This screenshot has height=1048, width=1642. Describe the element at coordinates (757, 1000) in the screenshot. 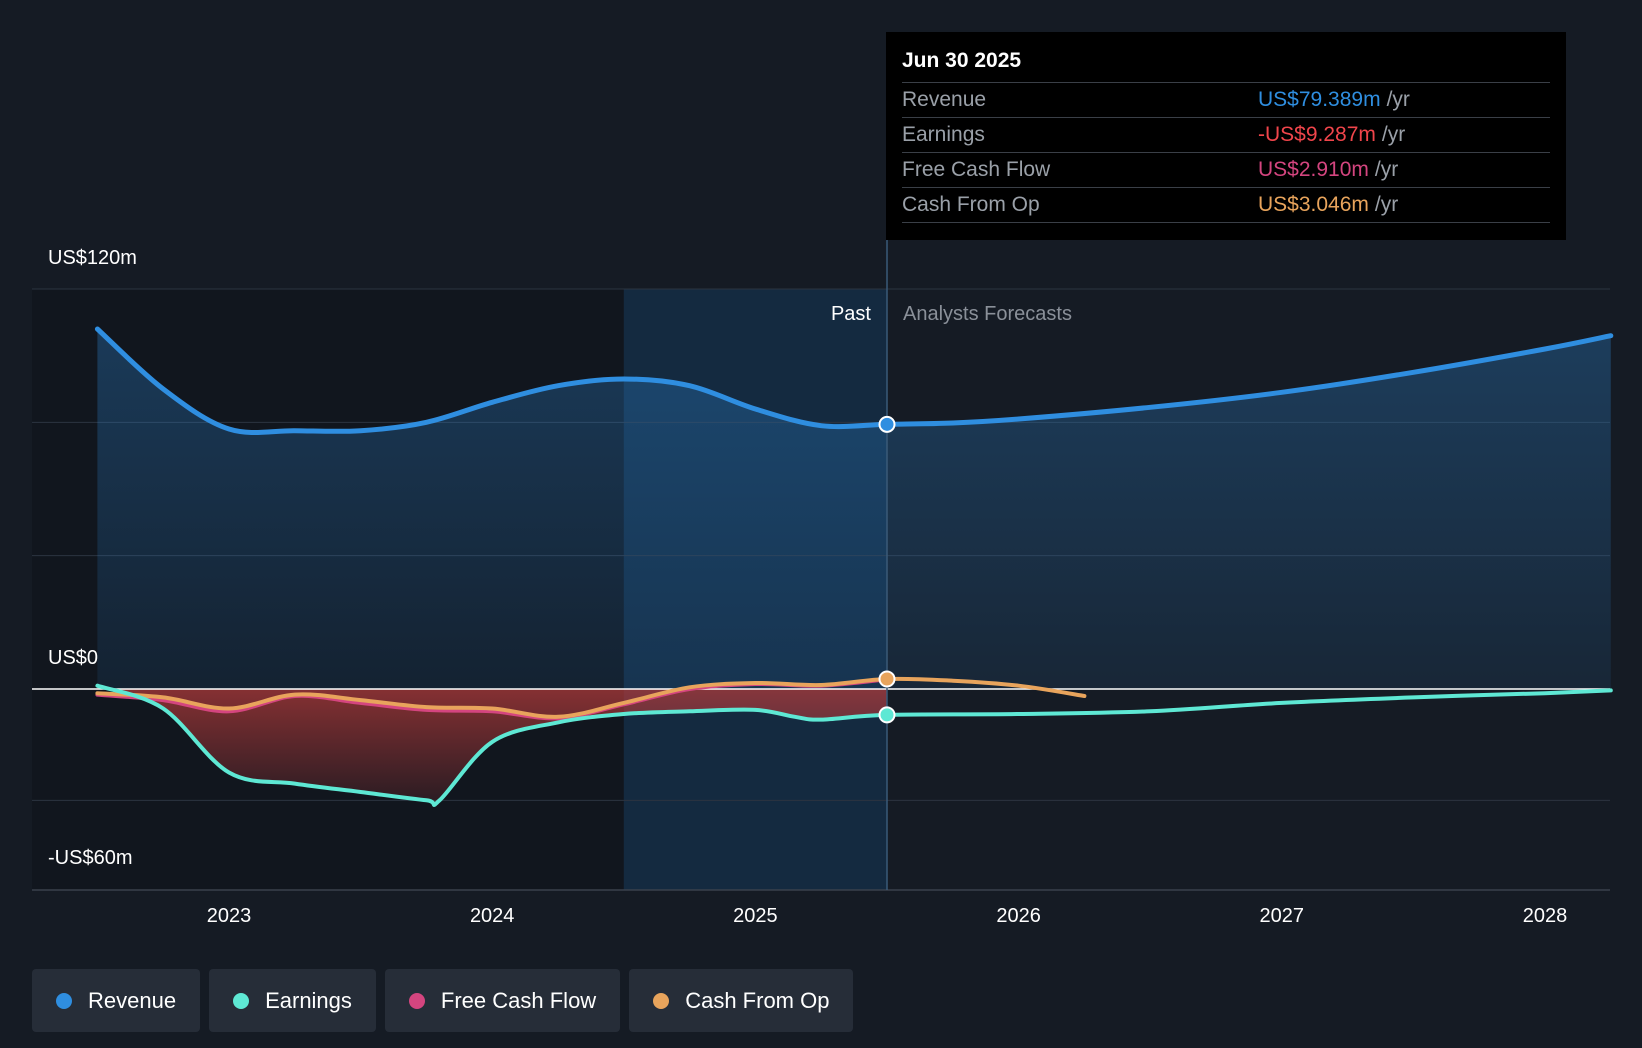

I see `legend-label: Cash From Op` at that location.